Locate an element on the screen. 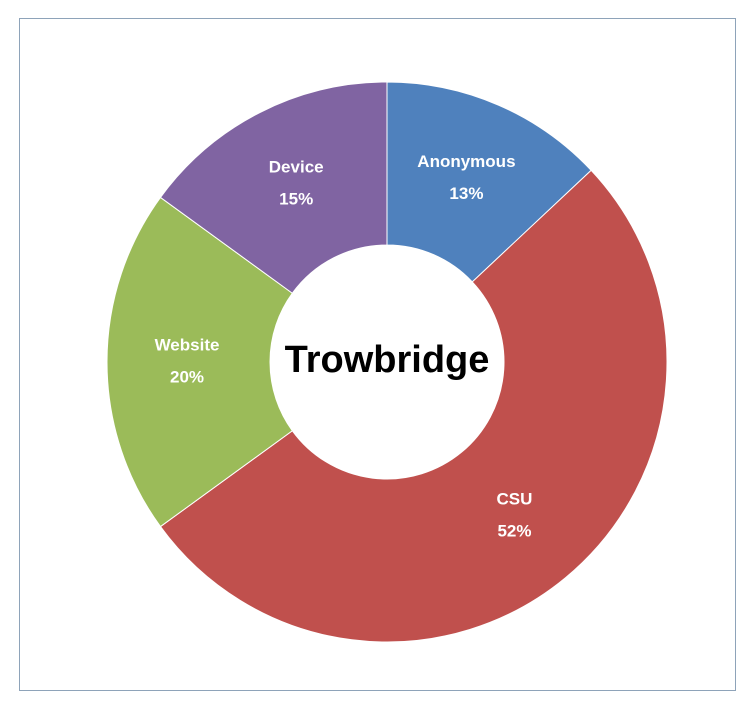 The image size is (753, 711). slice-value-label: 15% is located at coordinates (296, 198).